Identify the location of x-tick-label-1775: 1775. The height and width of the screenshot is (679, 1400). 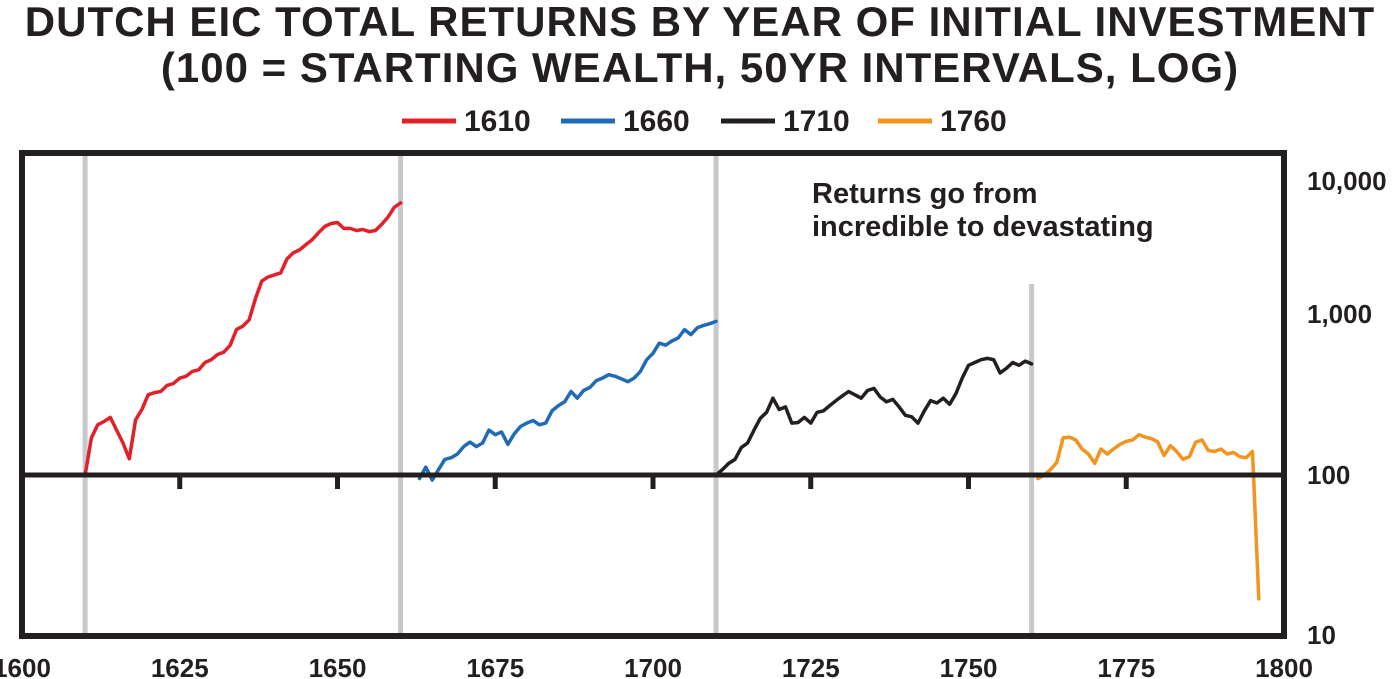
(1126, 666).